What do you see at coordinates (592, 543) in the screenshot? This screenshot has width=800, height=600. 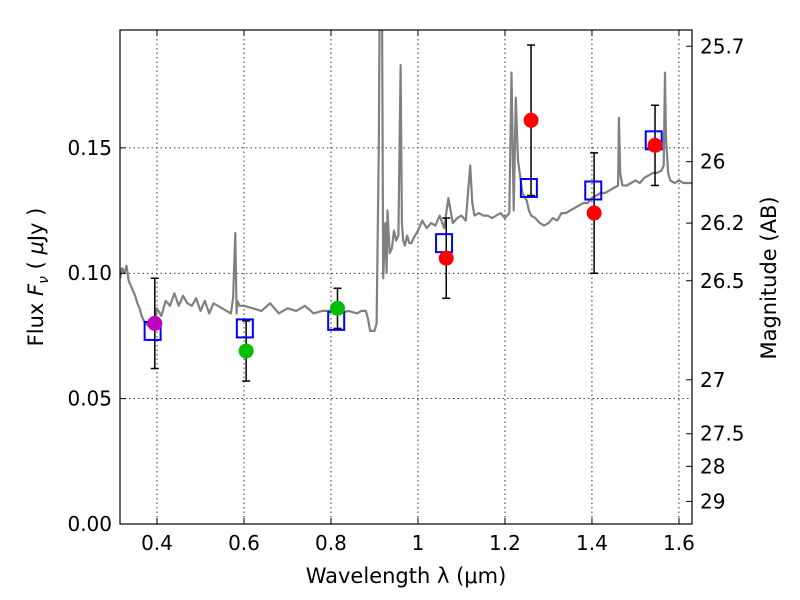 I see `x-tick-label: 1.4` at bounding box center [592, 543].